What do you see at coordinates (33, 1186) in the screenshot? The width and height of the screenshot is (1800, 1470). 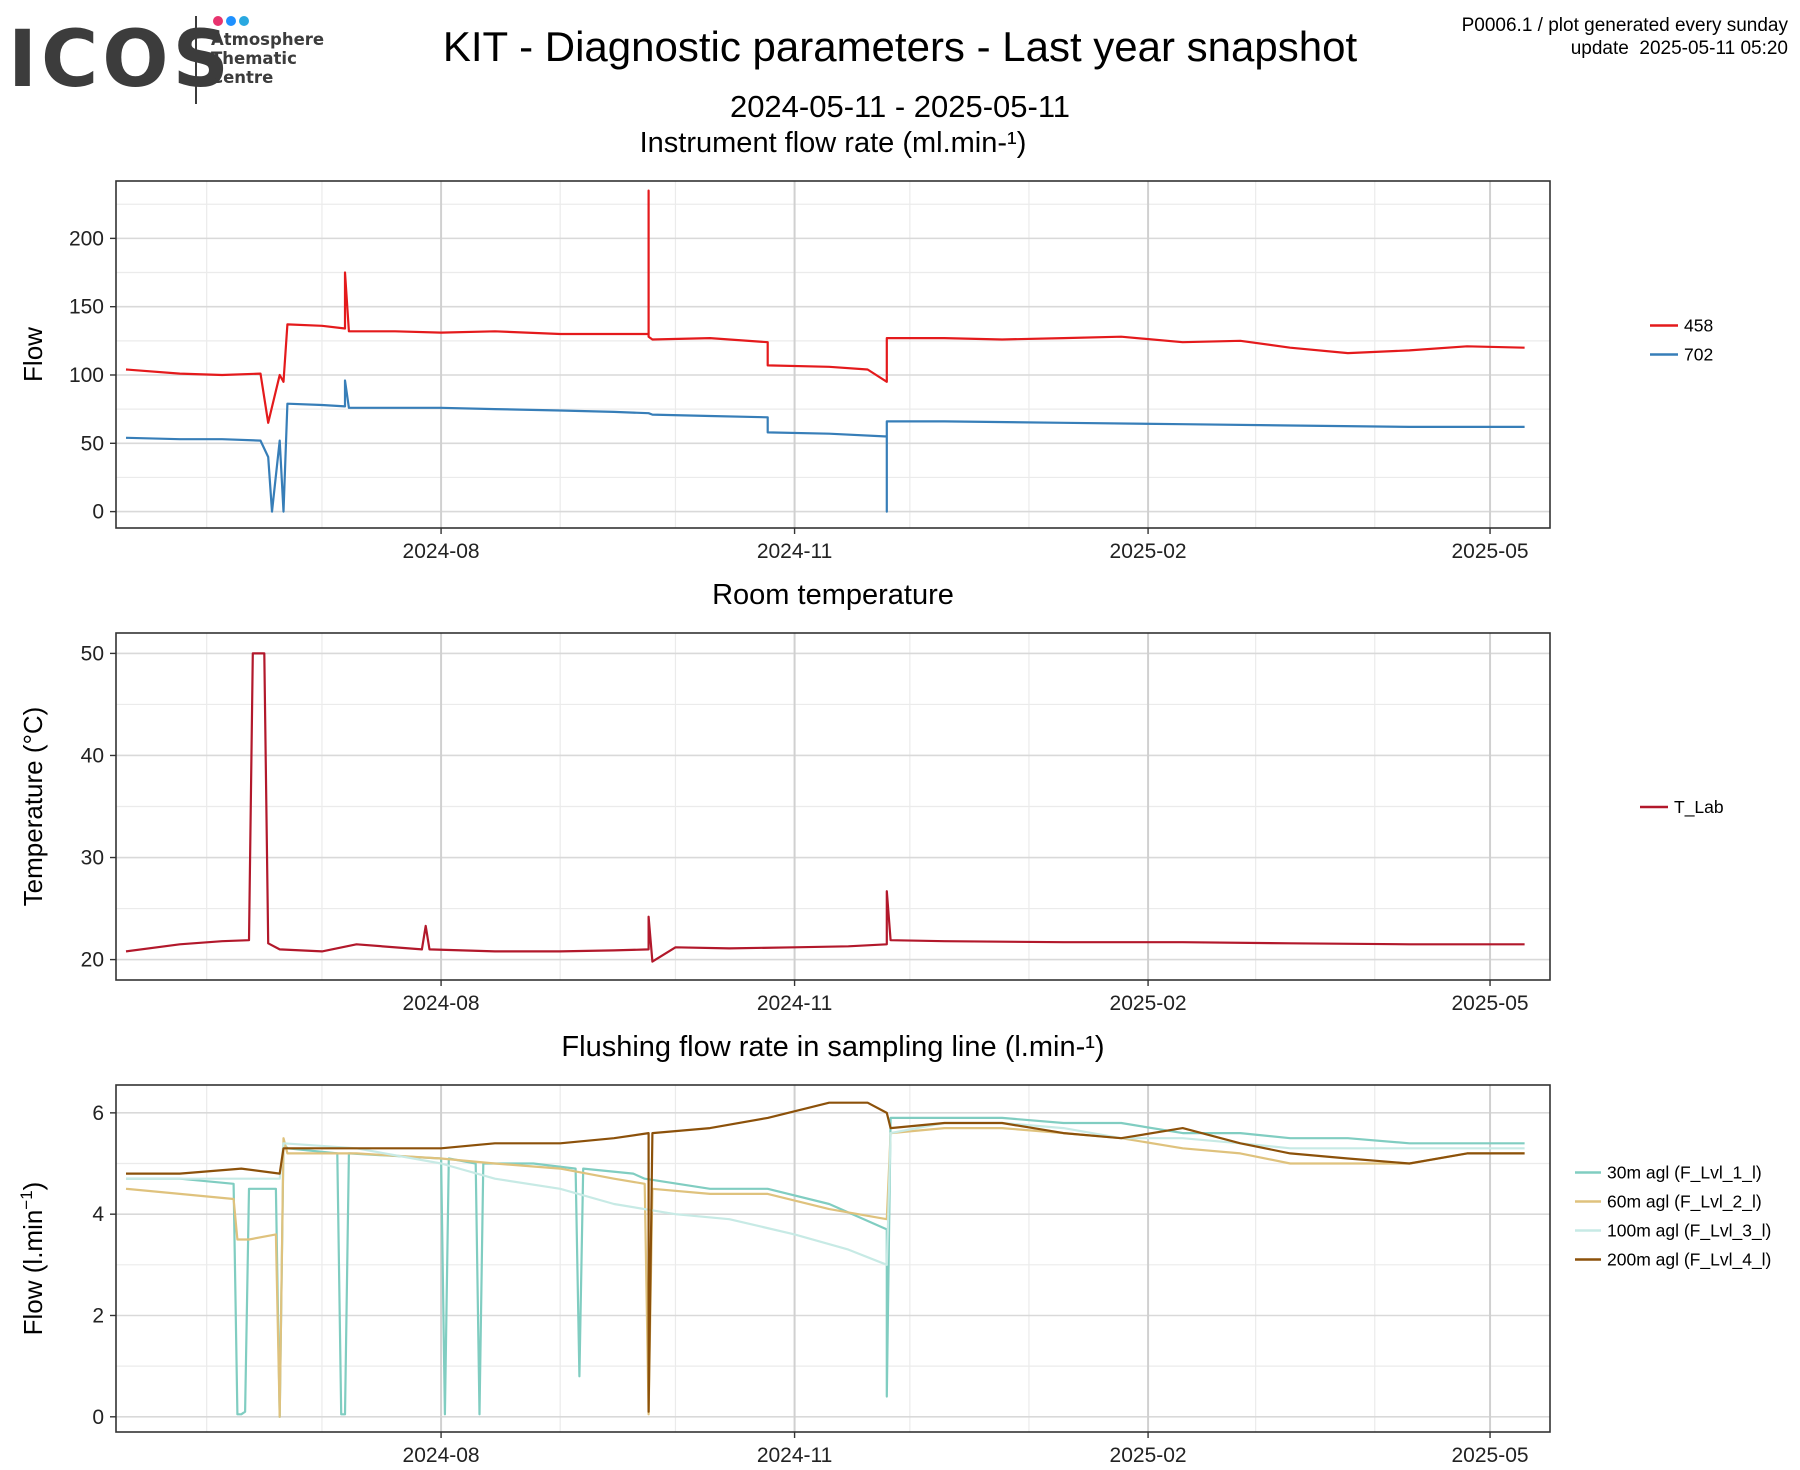 I see `y-axis-label-end: )` at bounding box center [33, 1186].